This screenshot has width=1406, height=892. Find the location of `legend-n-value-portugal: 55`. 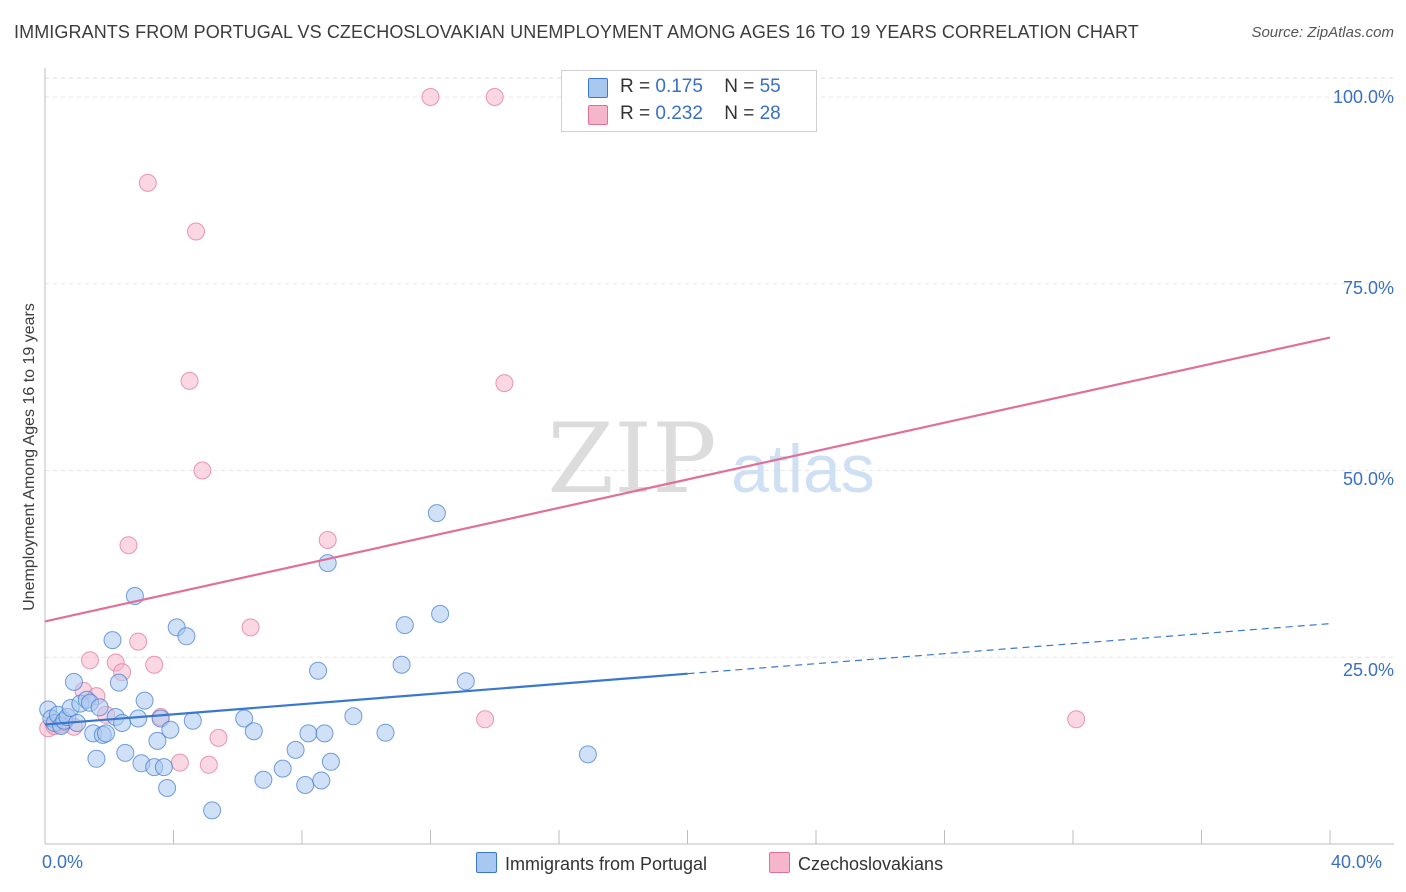

legend-n-value-portugal: 55 is located at coordinates (770, 86).